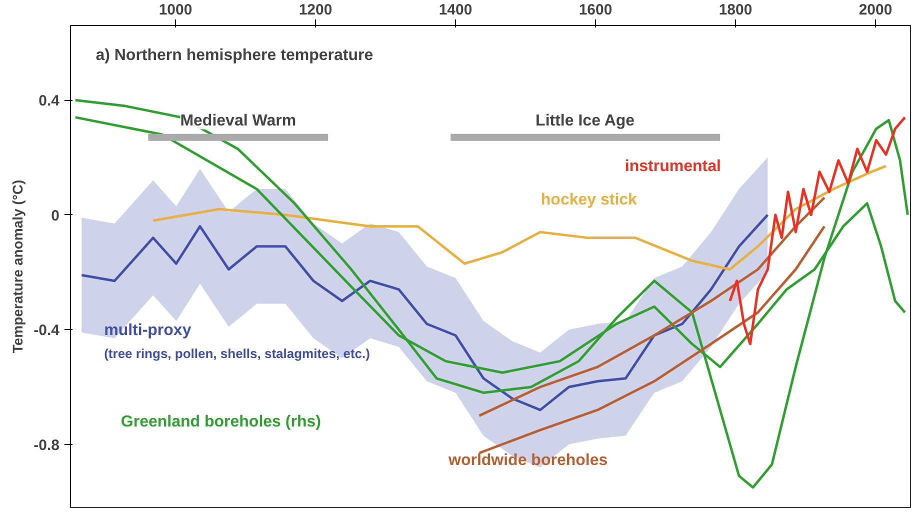  Describe the element at coordinates (455, 10) in the screenshot. I see `x-tick-label: 1400` at that location.